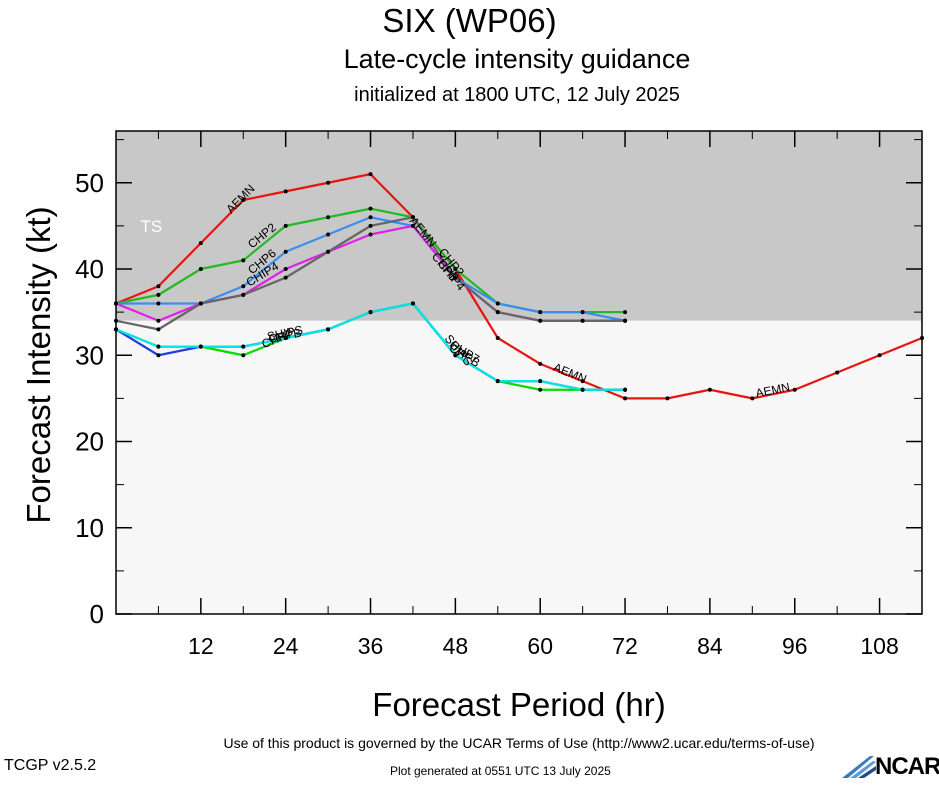 The height and width of the screenshot is (785, 939). Describe the element at coordinates (89, 442) in the screenshot. I see `y-tick-label: 20` at that location.